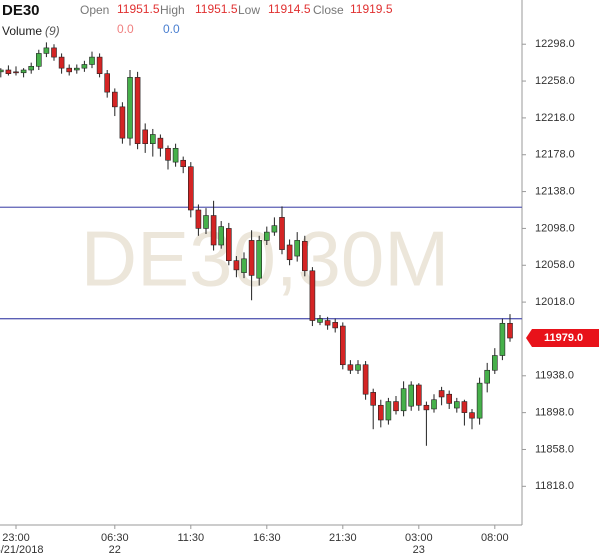 Image resolution: width=600 pixels, height=558 pixels. Describe the element at coordinates (554, 376) in the screenshot. I see `y-tick-label: 11938.0` at that location.